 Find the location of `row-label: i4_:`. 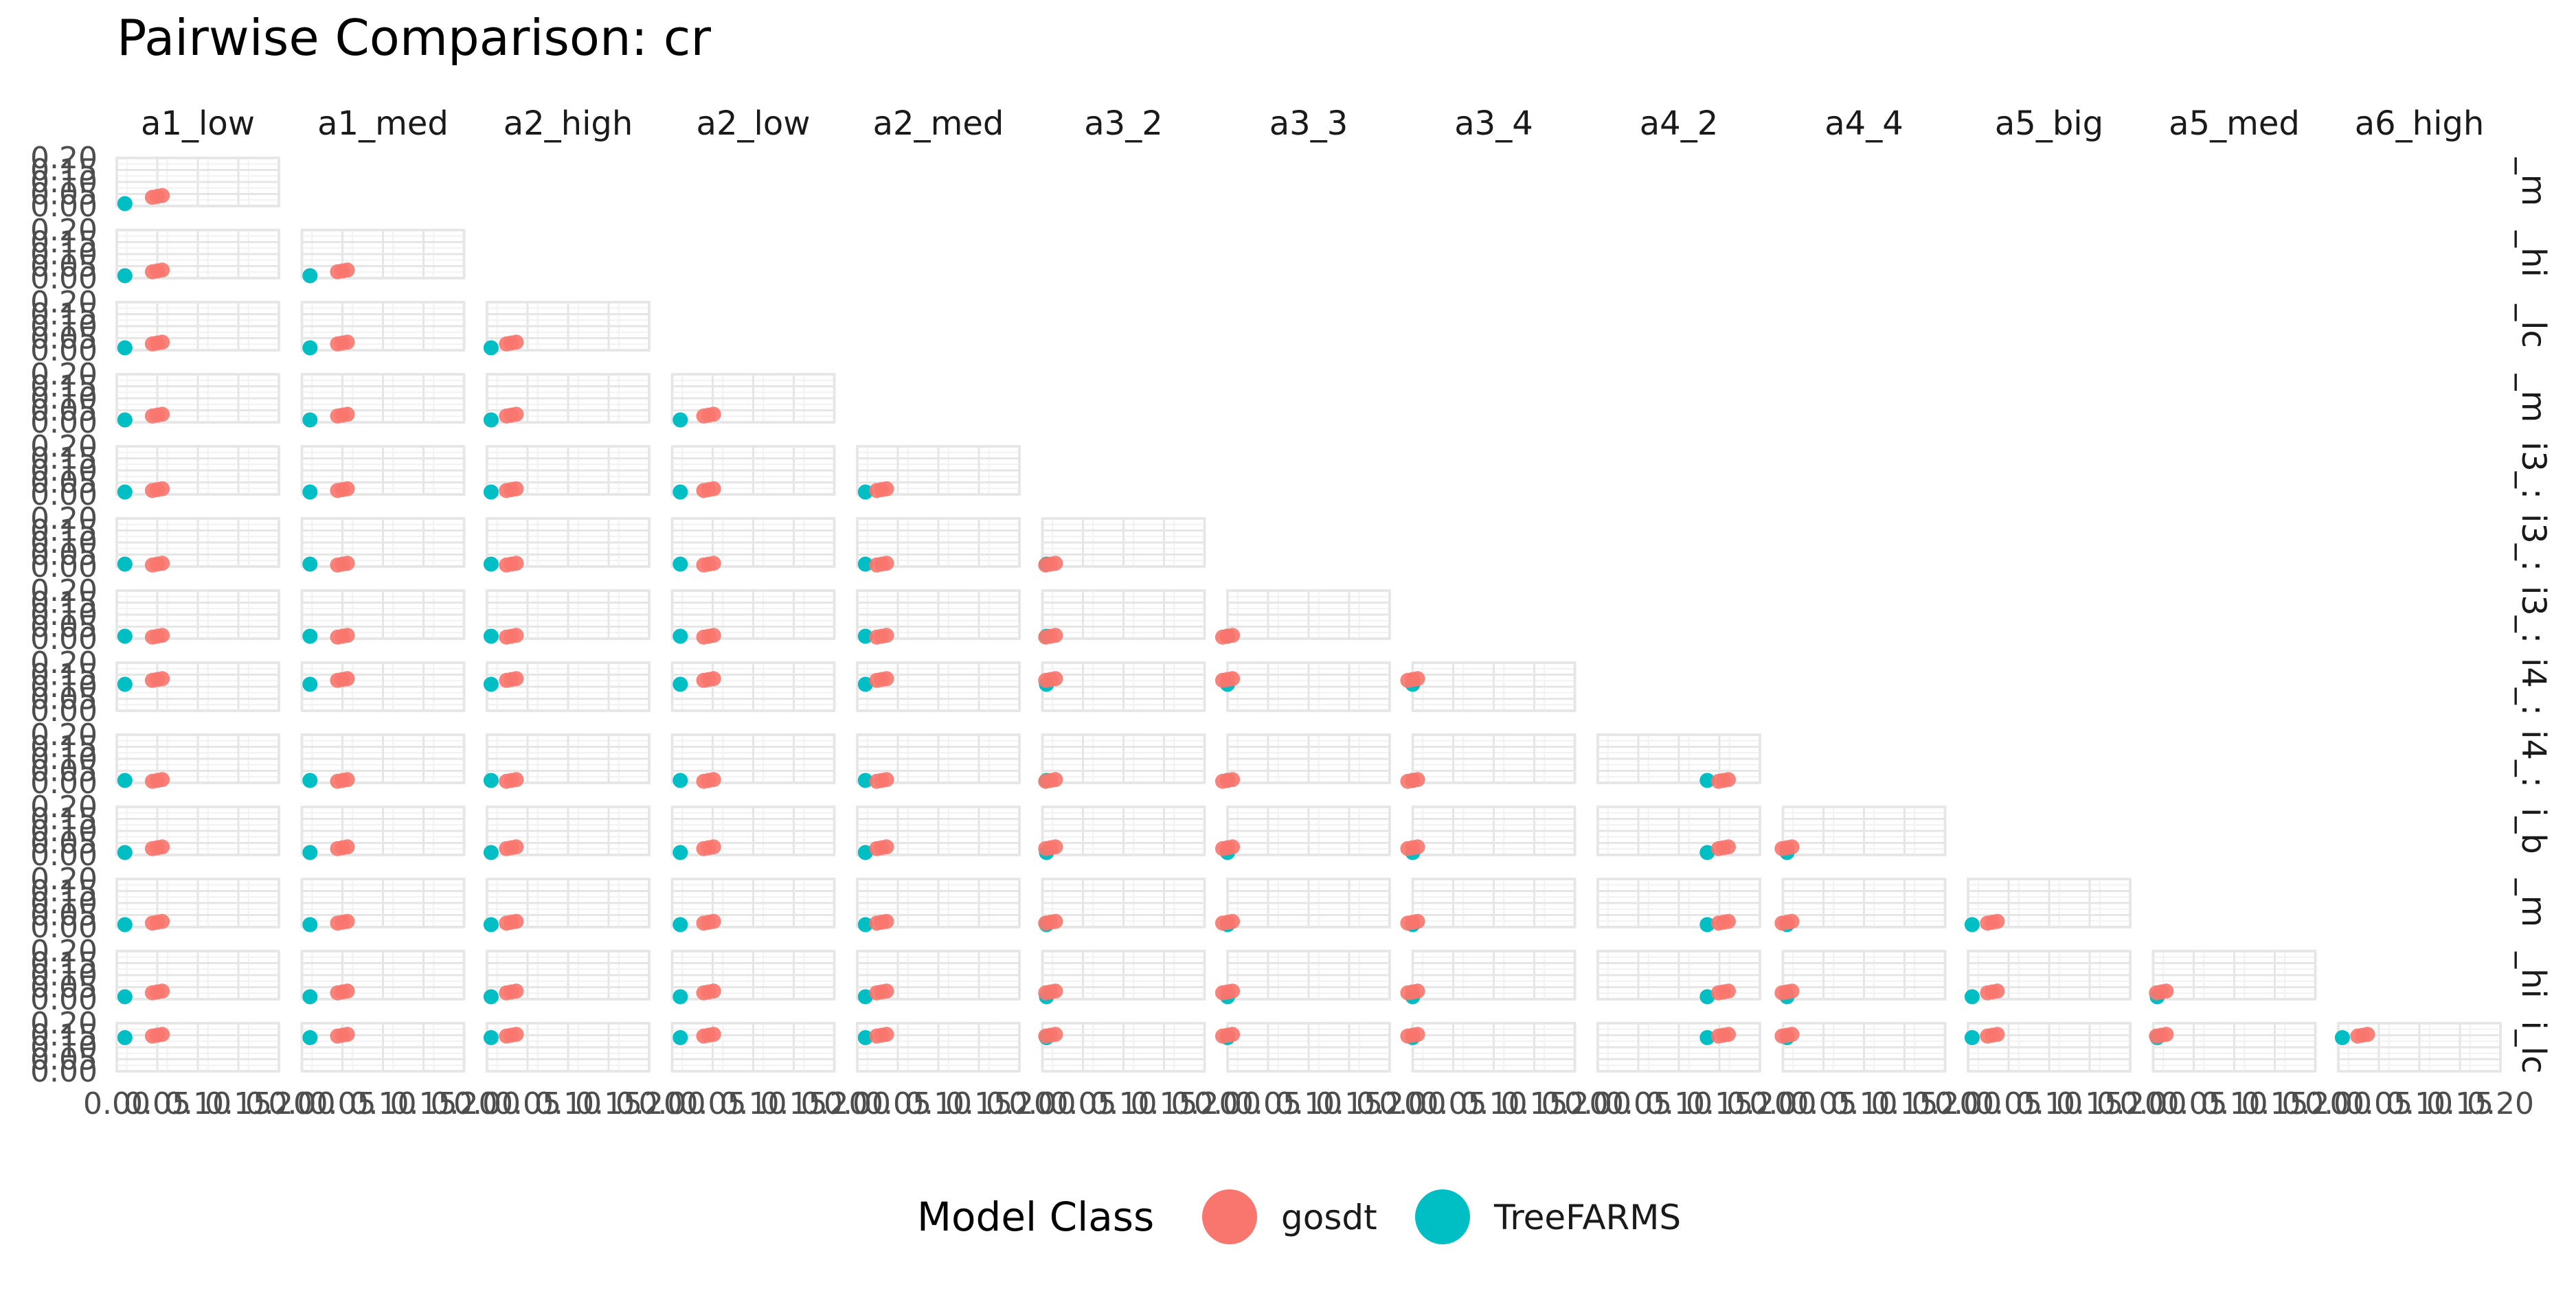

row-label: i4_: is located at coordinates (2533, 759).